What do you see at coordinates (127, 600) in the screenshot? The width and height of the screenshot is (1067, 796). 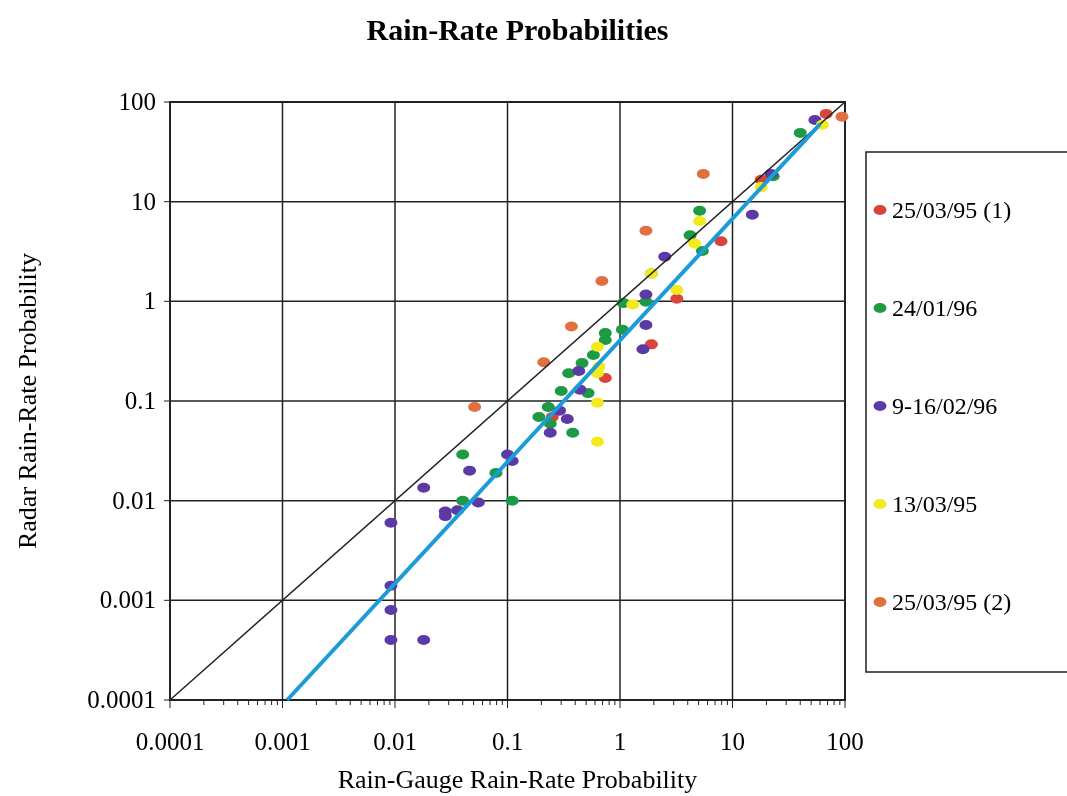 I see `y-tick-label: 0.001` at bounding box center [127, 600].